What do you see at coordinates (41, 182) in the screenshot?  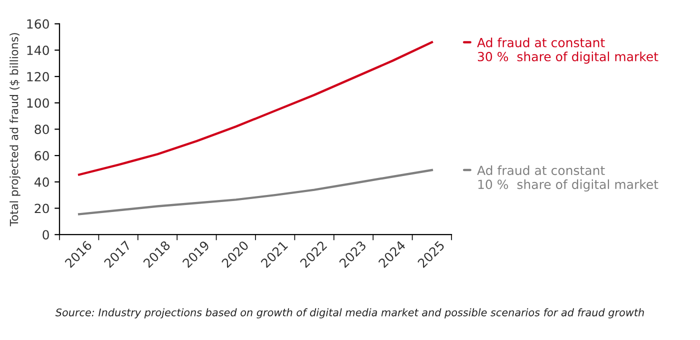 I see `y-tick-label: 40` at bounding box center [41, 182].